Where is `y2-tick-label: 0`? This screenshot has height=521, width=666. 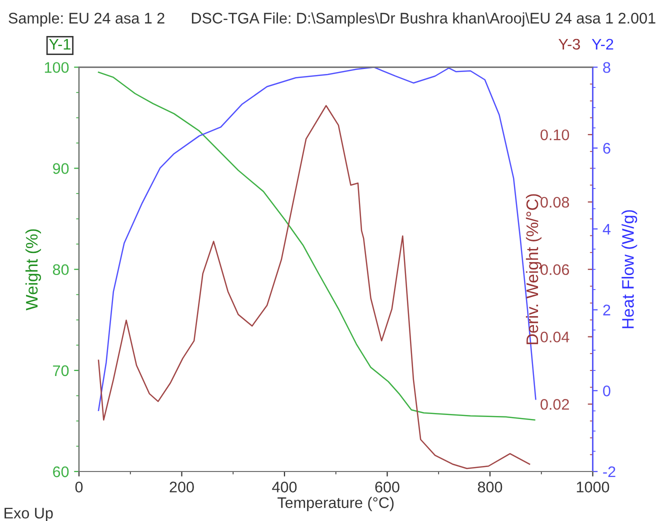
y2-tick-label: 0 is located at coordinates (606, 391).